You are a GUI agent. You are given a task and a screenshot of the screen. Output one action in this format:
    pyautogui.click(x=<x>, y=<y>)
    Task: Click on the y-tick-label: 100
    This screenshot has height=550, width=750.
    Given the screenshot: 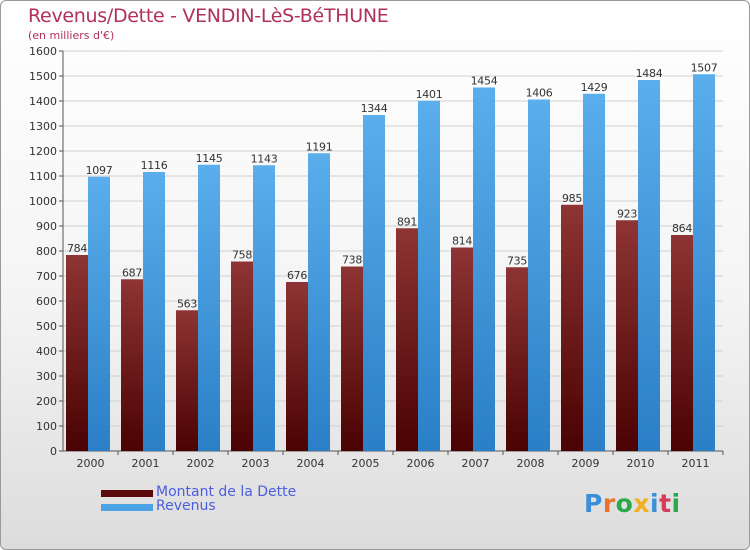 What is the action you would take?
    pyautogui.click(x=46, y=426)
    